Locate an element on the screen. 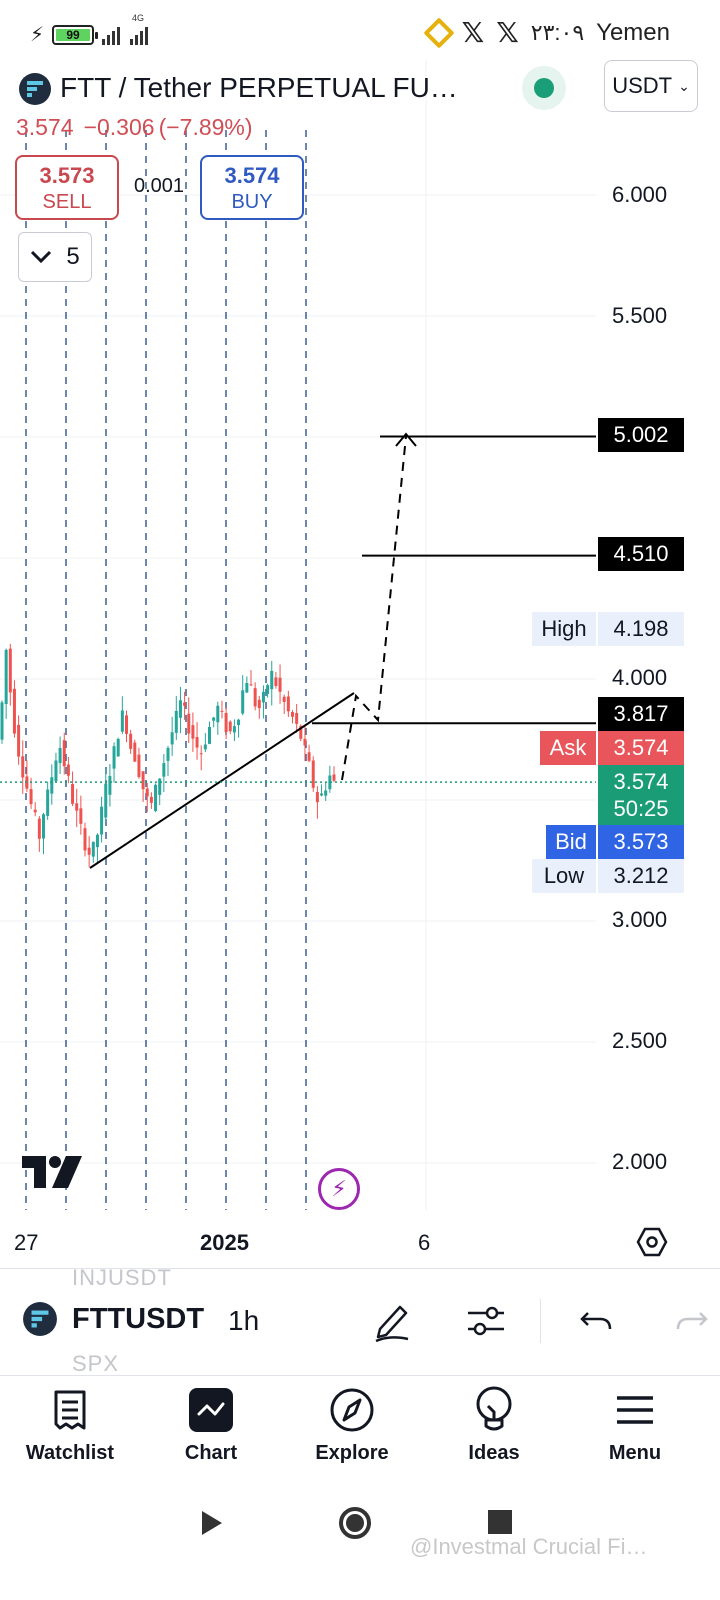 Image resolution: width=720 pixels, height=1600 pixels. indicator-count: 5 is located at coordinates (73, 256).